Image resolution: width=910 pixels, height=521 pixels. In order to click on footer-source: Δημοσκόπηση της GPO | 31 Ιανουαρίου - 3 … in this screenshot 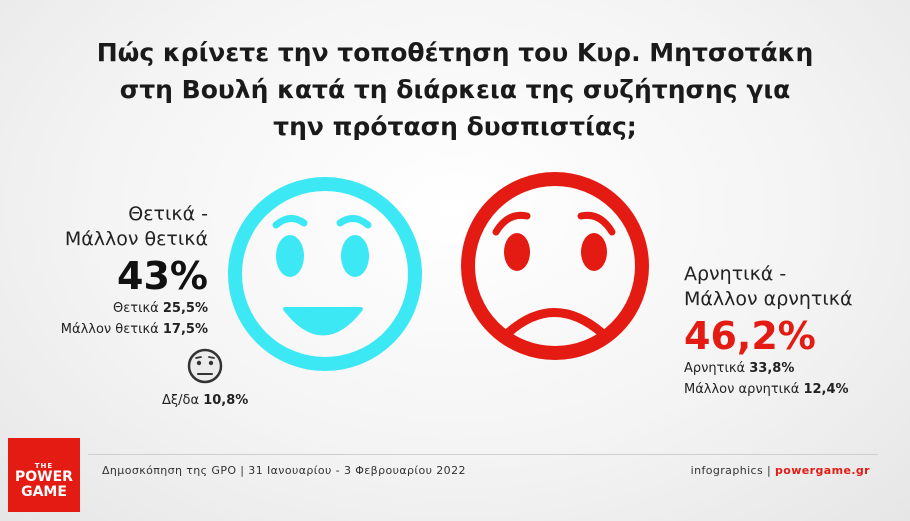, I will do `click(284, 470)`.